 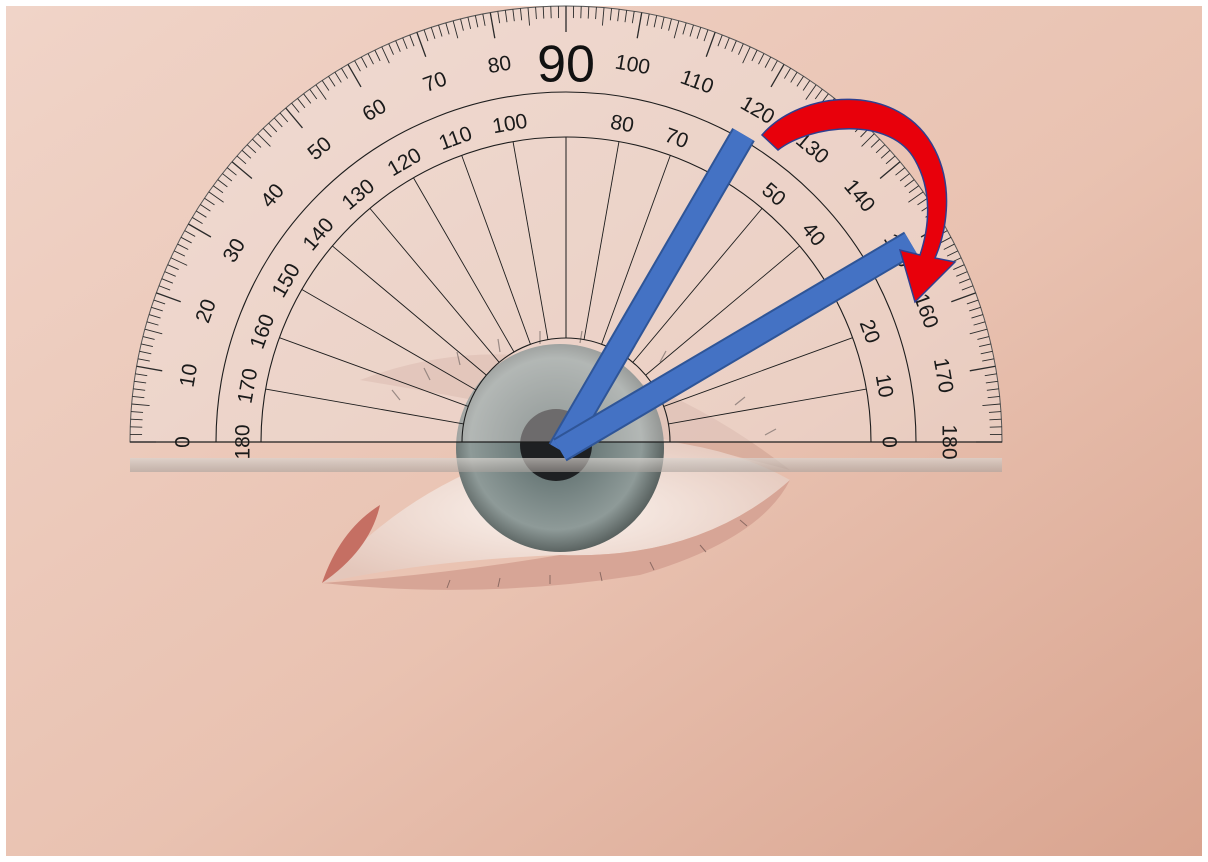 I want to click on inner-scale-label: 0, so click(x=888, y=442).